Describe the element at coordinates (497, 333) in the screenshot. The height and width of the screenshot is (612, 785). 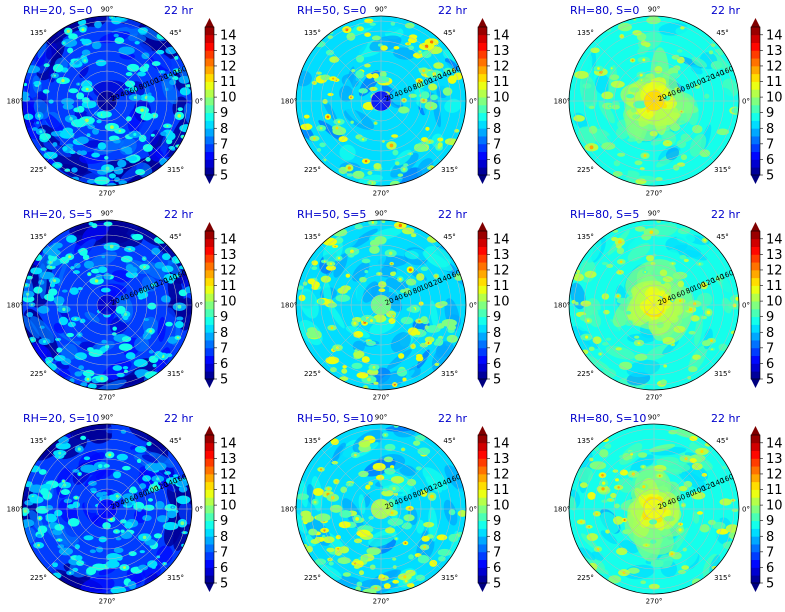
I see `colorbar-tick-label: 8` at that location.